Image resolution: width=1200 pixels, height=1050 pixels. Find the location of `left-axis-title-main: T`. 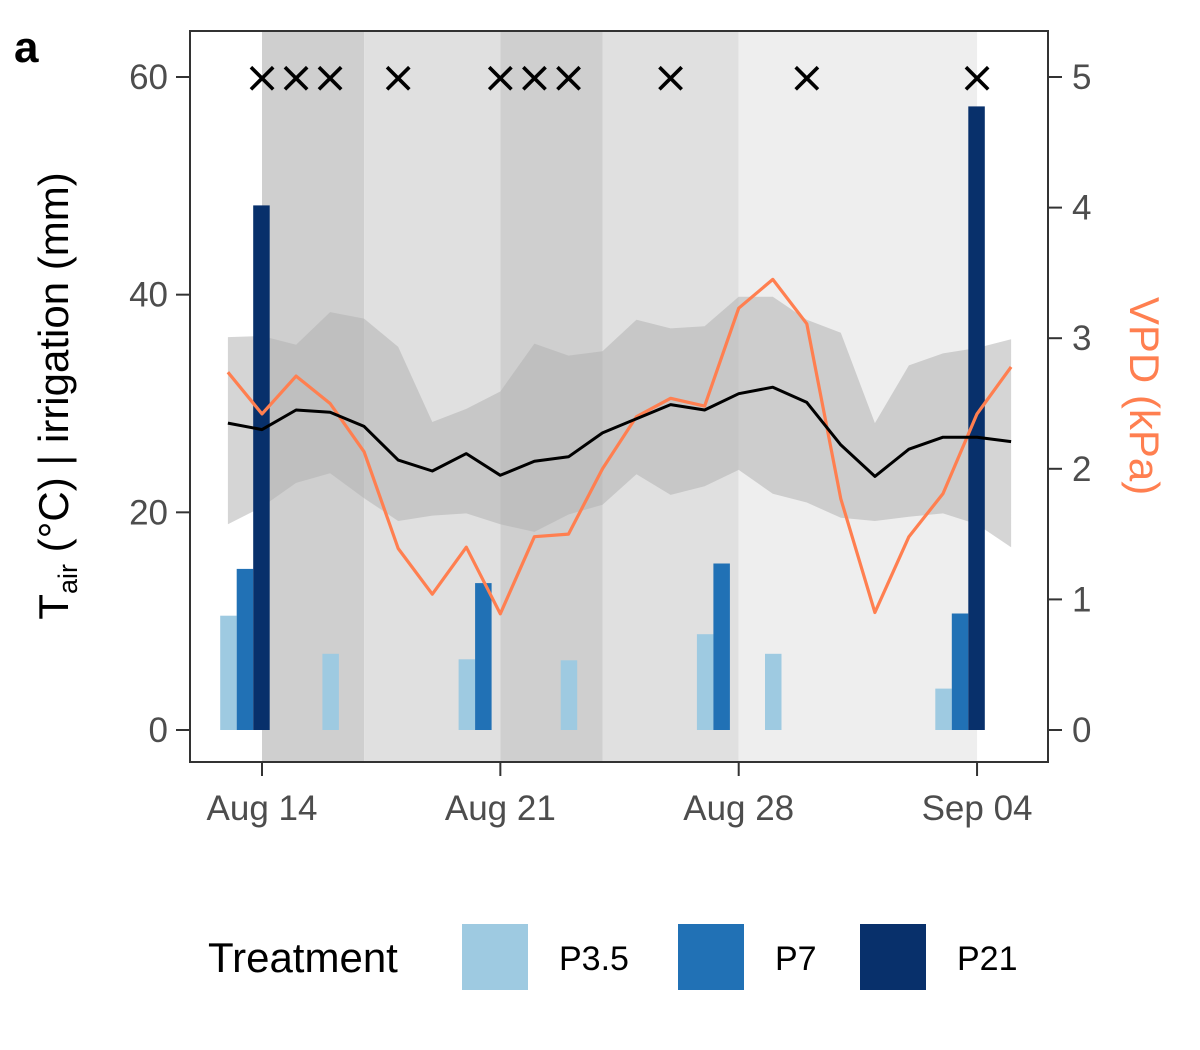

left-axis-title-main: T is located at coordinates (53, 607).